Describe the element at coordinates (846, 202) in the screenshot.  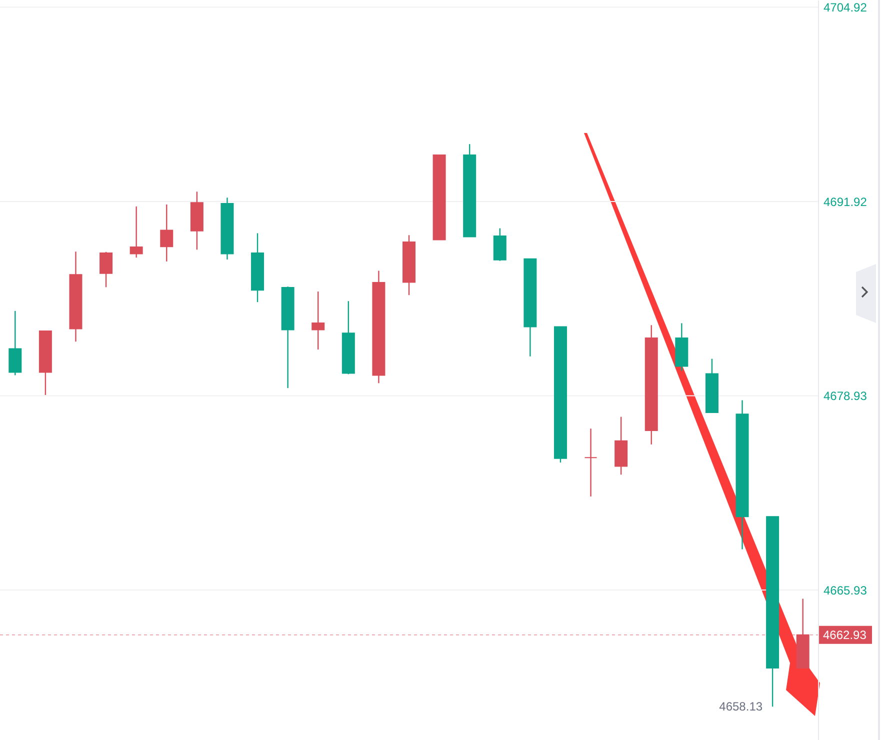
I see `y-tick-label: 4691.92` at that location.